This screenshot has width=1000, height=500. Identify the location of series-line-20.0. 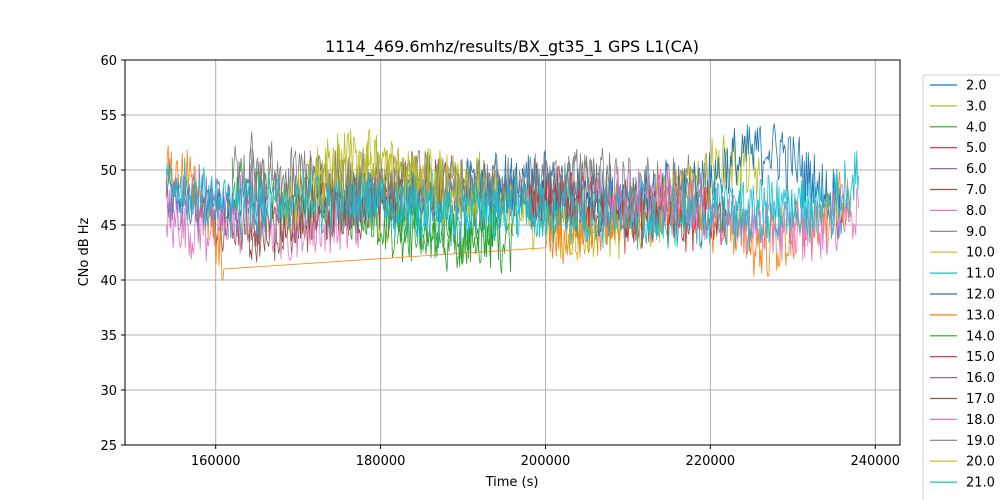
(397, 174).